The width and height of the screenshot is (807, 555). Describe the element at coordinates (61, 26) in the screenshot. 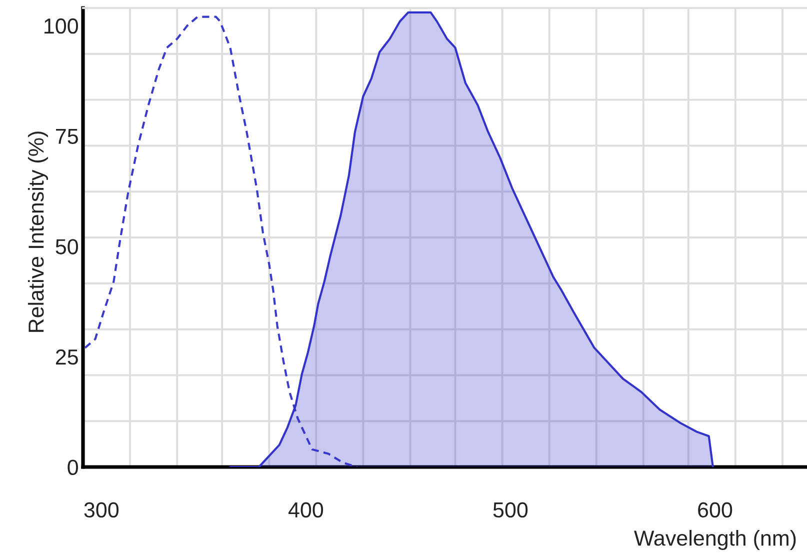

I see `y-tick-label: 100` at that location.